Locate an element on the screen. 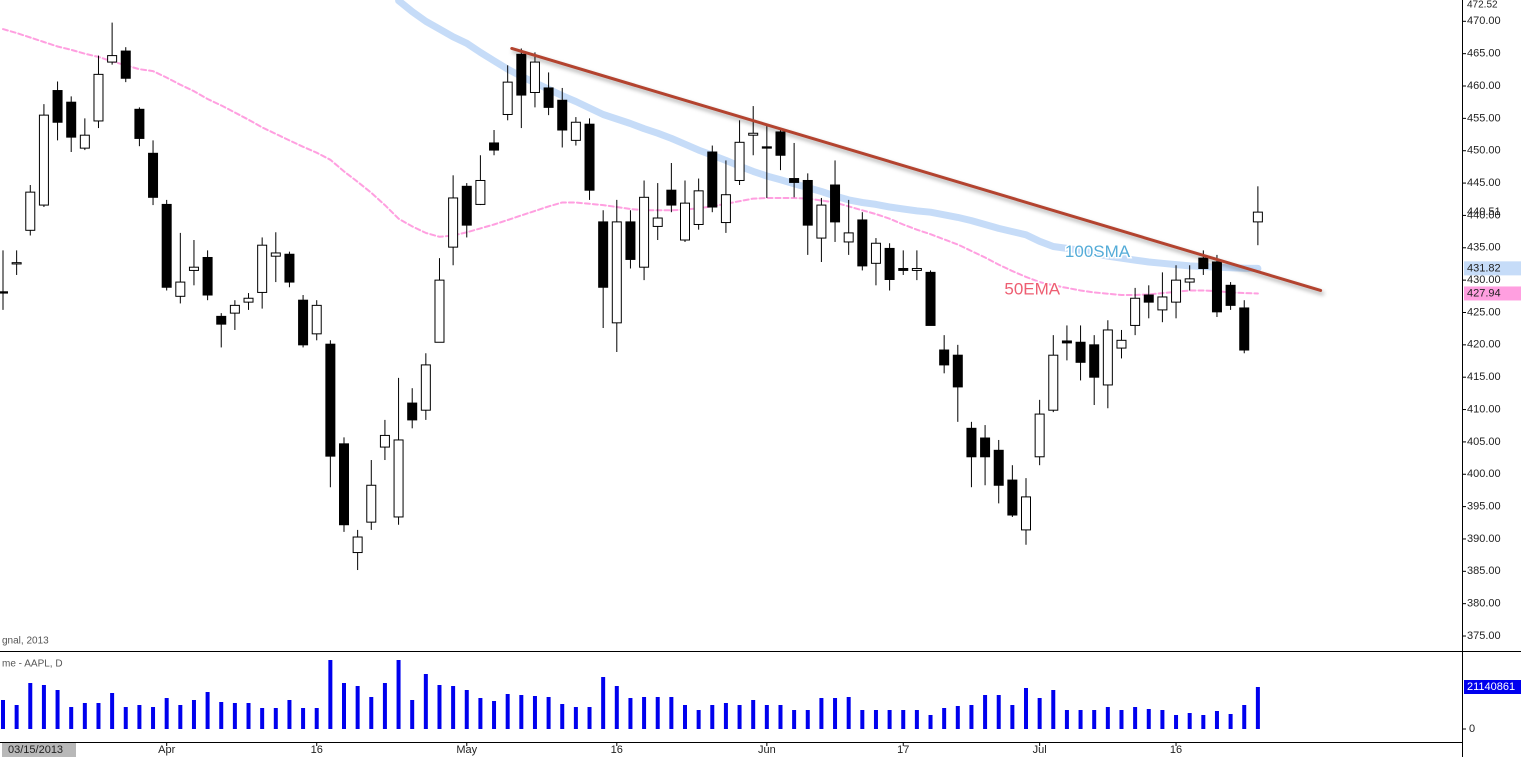 The height and width of the screenshot is (757, 1521). last-value-box is located at coordinates (1492, 293).